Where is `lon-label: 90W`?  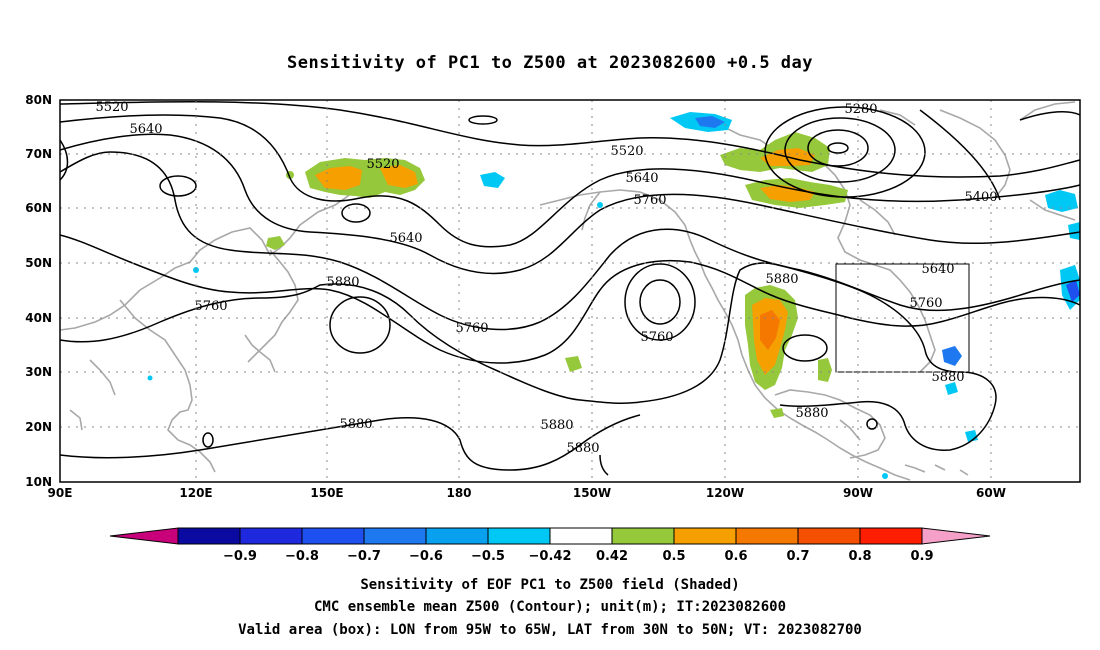
lon-label: 90W is located at coordinates (858, 493).